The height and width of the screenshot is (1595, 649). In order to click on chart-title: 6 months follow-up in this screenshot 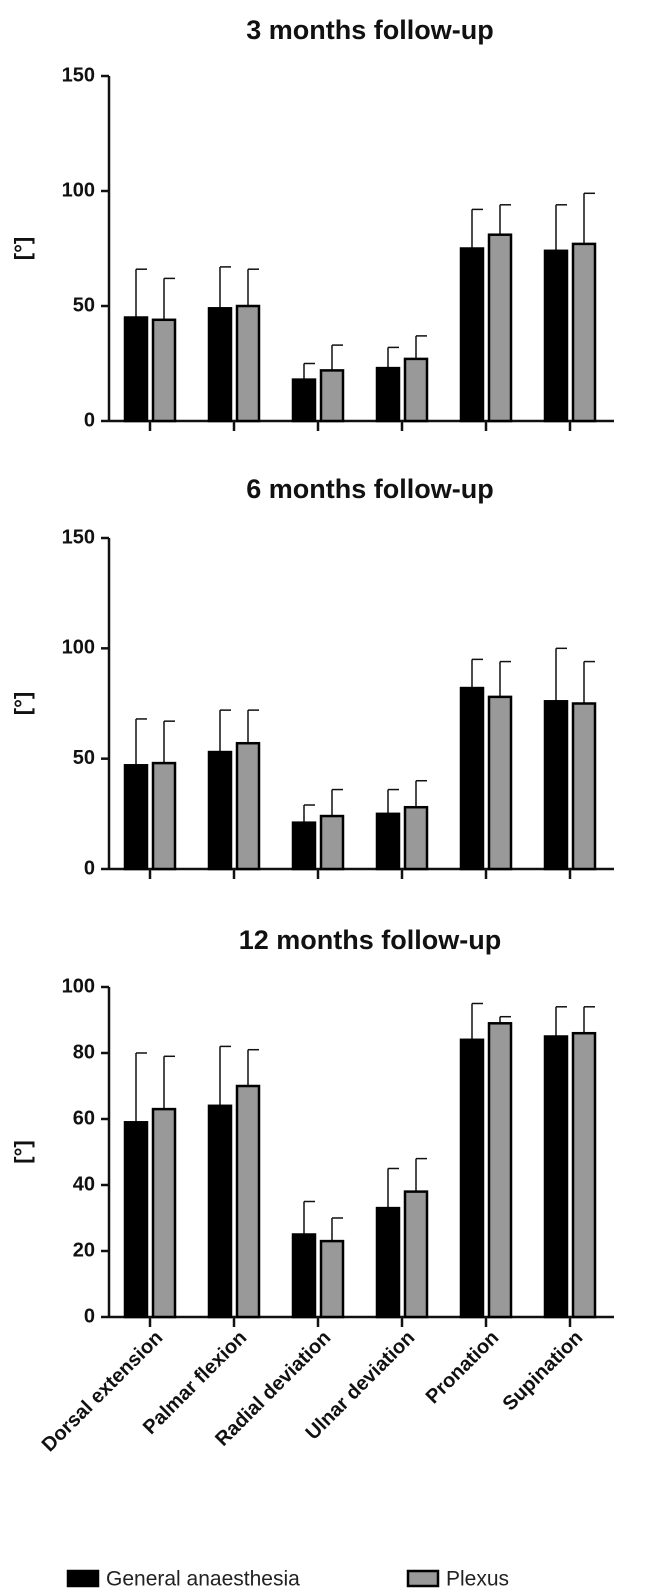, I will do `click(369, 489)`.